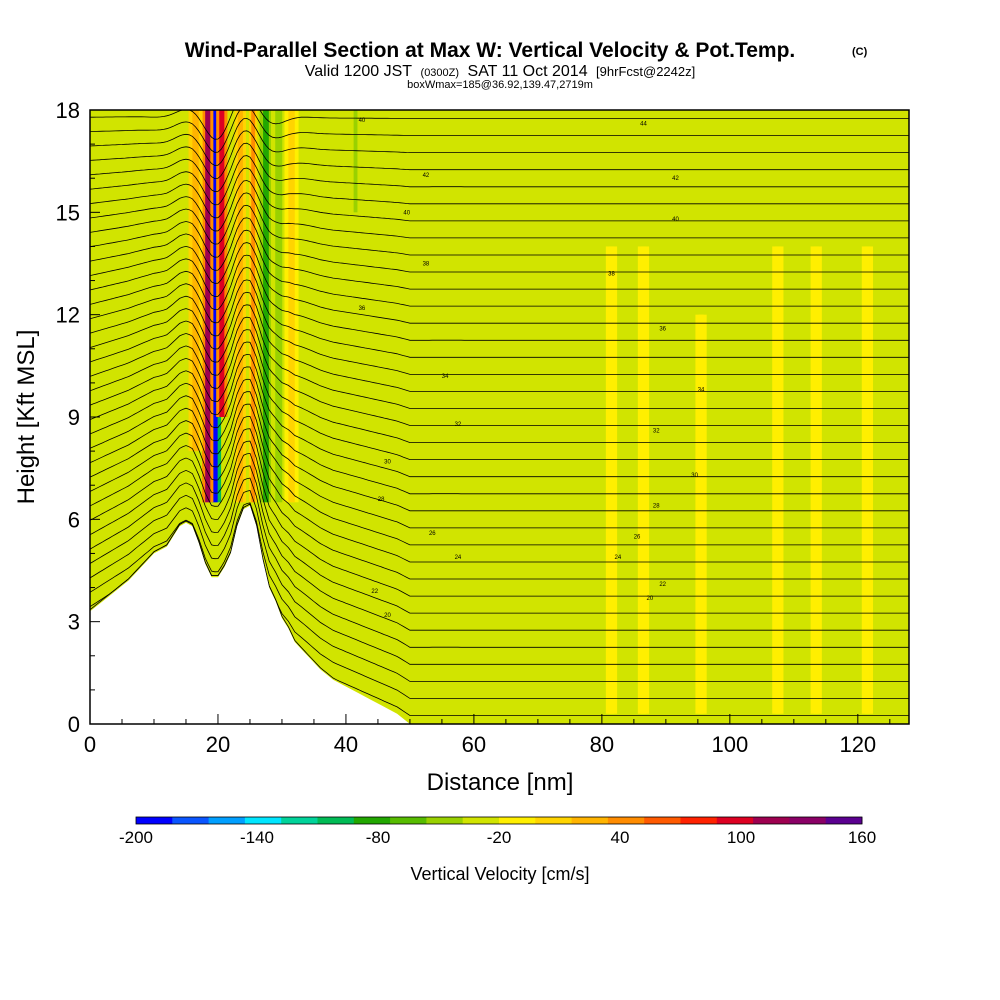  Describe the element at coordinates (860, 52) in the screenshot. I see `chart-title-mark: (C)` at that location.